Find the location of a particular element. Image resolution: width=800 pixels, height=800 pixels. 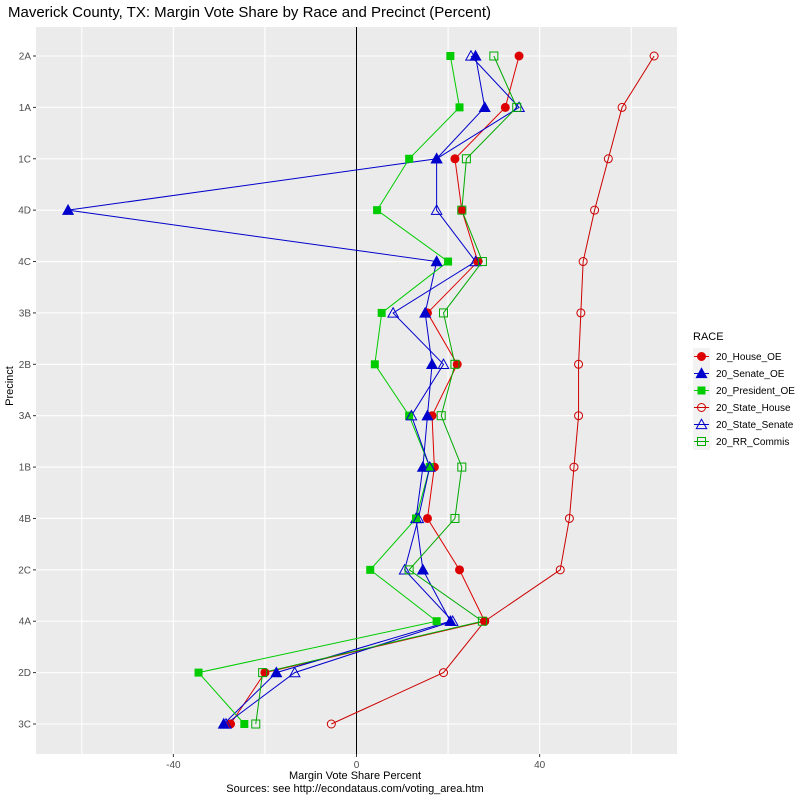

y-tick-label: 4A is located at coordinates (25, 622).